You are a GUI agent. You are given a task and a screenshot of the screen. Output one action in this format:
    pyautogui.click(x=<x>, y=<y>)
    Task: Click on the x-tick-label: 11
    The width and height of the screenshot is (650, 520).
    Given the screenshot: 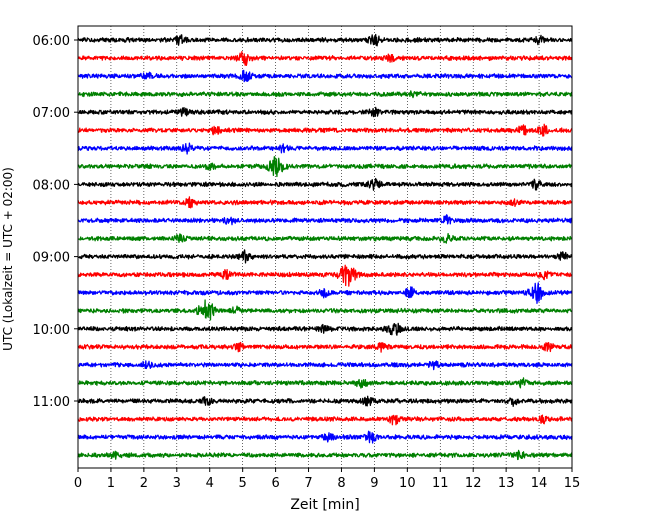 What is the action you would take?
    pyautogui.click(x=440, y=483)
    